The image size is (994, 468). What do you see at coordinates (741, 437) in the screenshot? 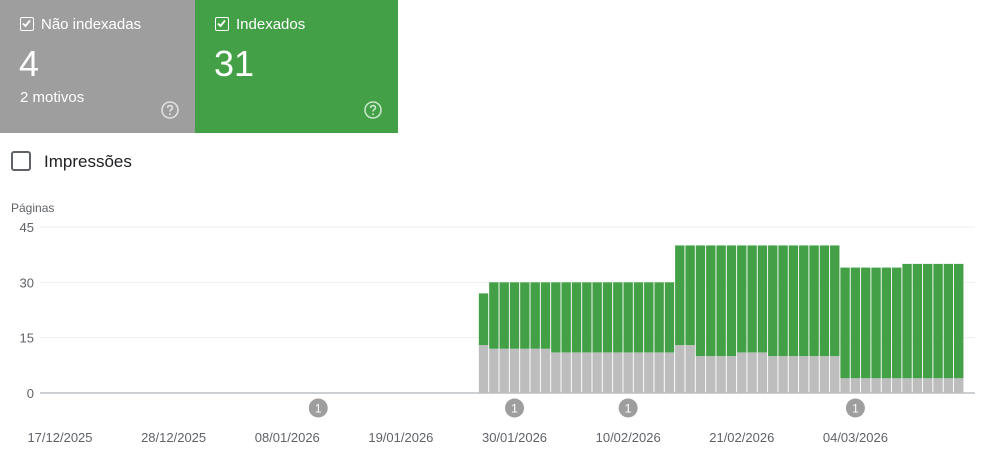
I see `x-tick-label: 21/02/2026` at bounding box center [741, 437].